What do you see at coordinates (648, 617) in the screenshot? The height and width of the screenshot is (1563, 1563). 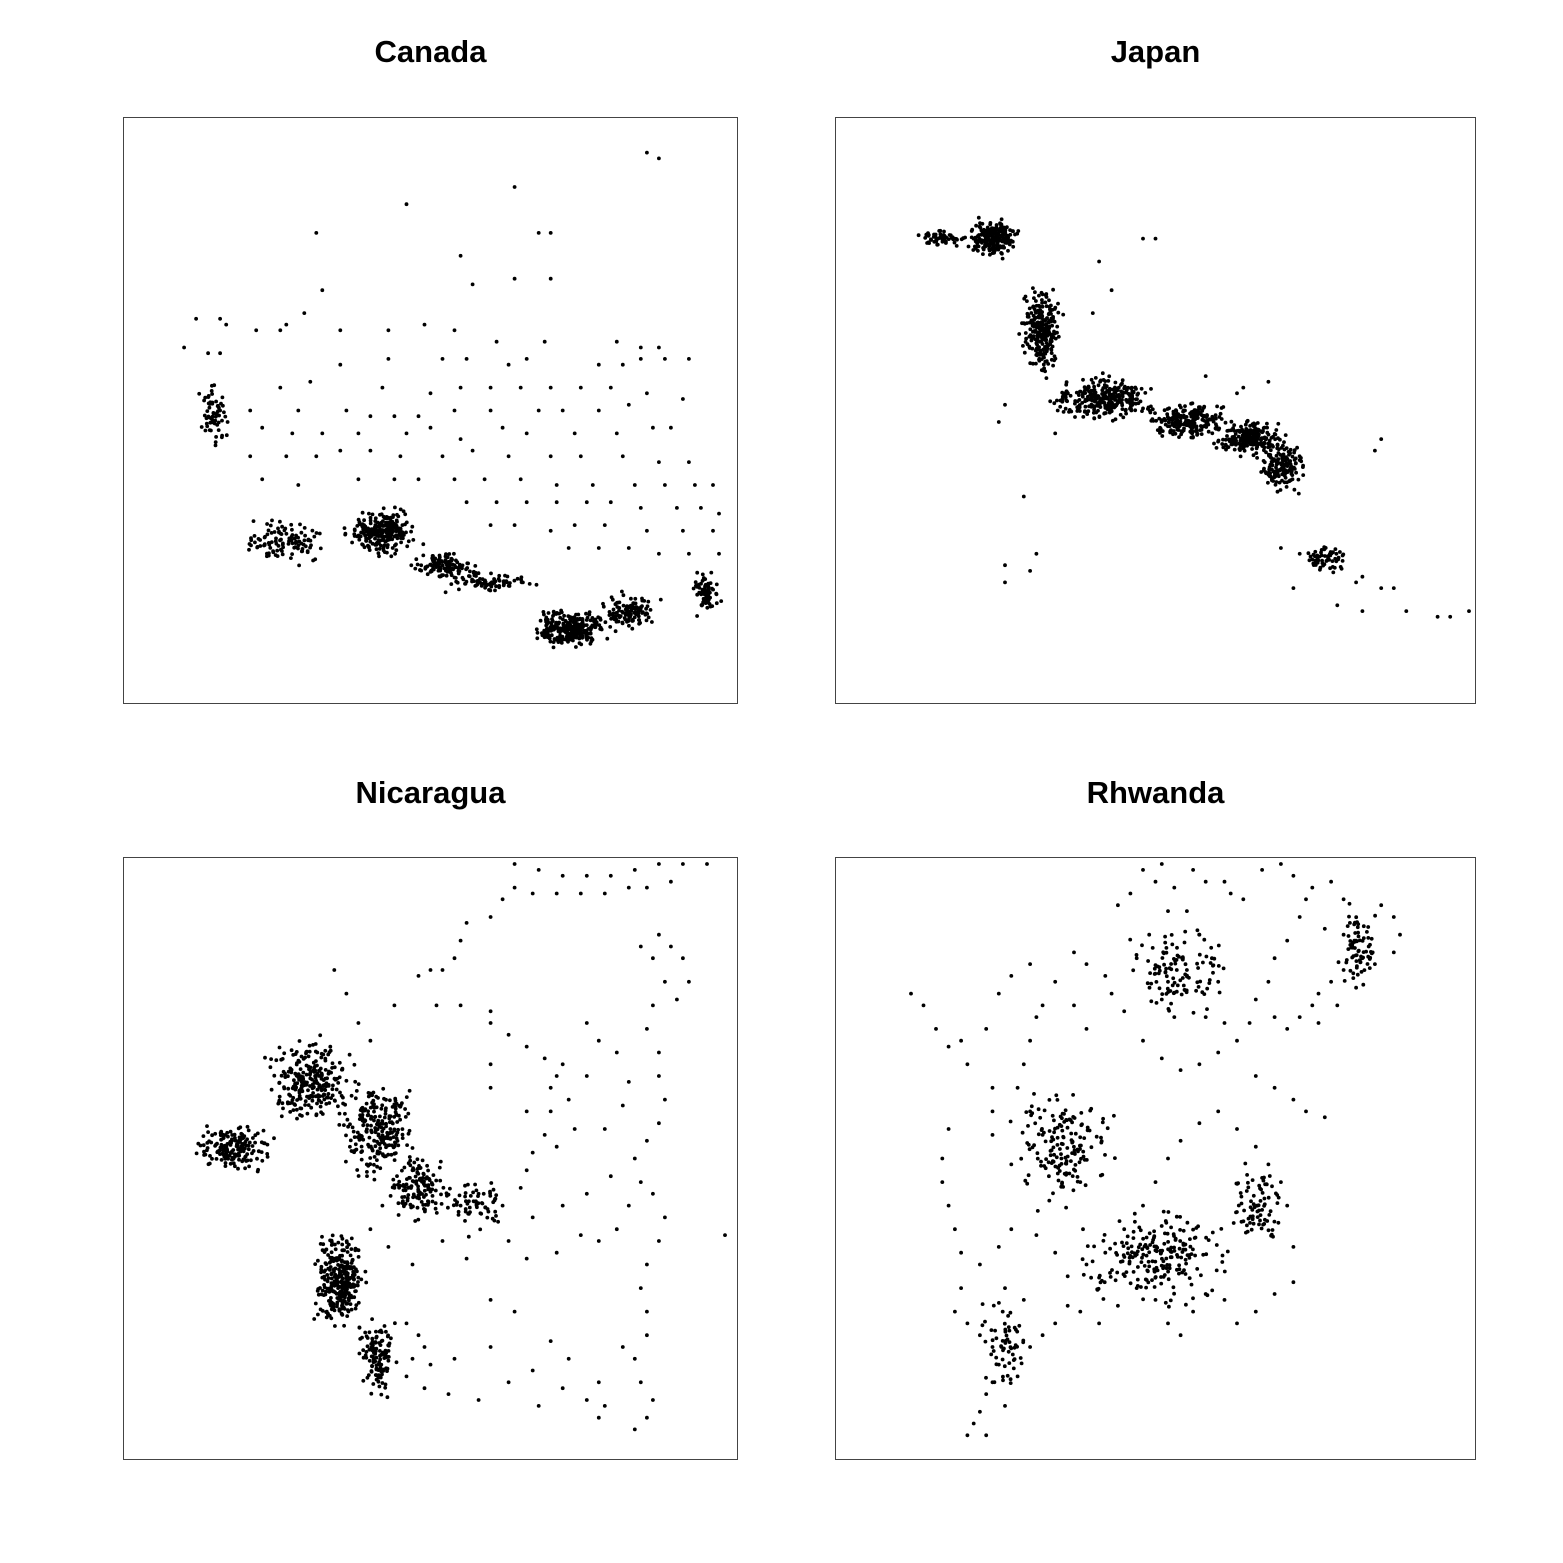 I see `data-point-canada-st-lawrence` at bounding box center [648, 617].